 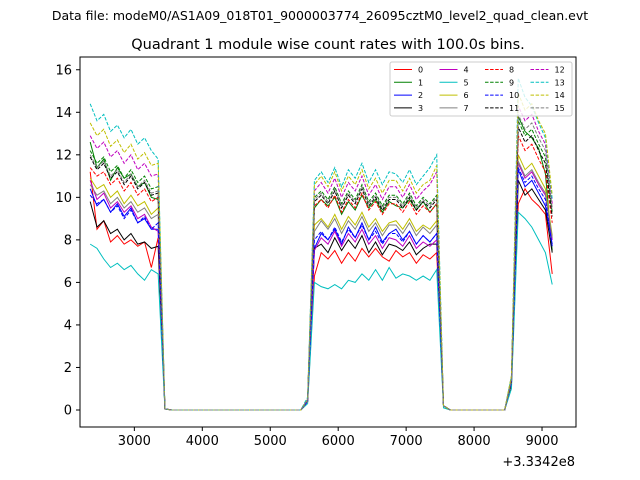 What do you see at coordinates (514, 95) in the screenshot?
I see `legend-label-10: 10` at bounding box center [514, 95].